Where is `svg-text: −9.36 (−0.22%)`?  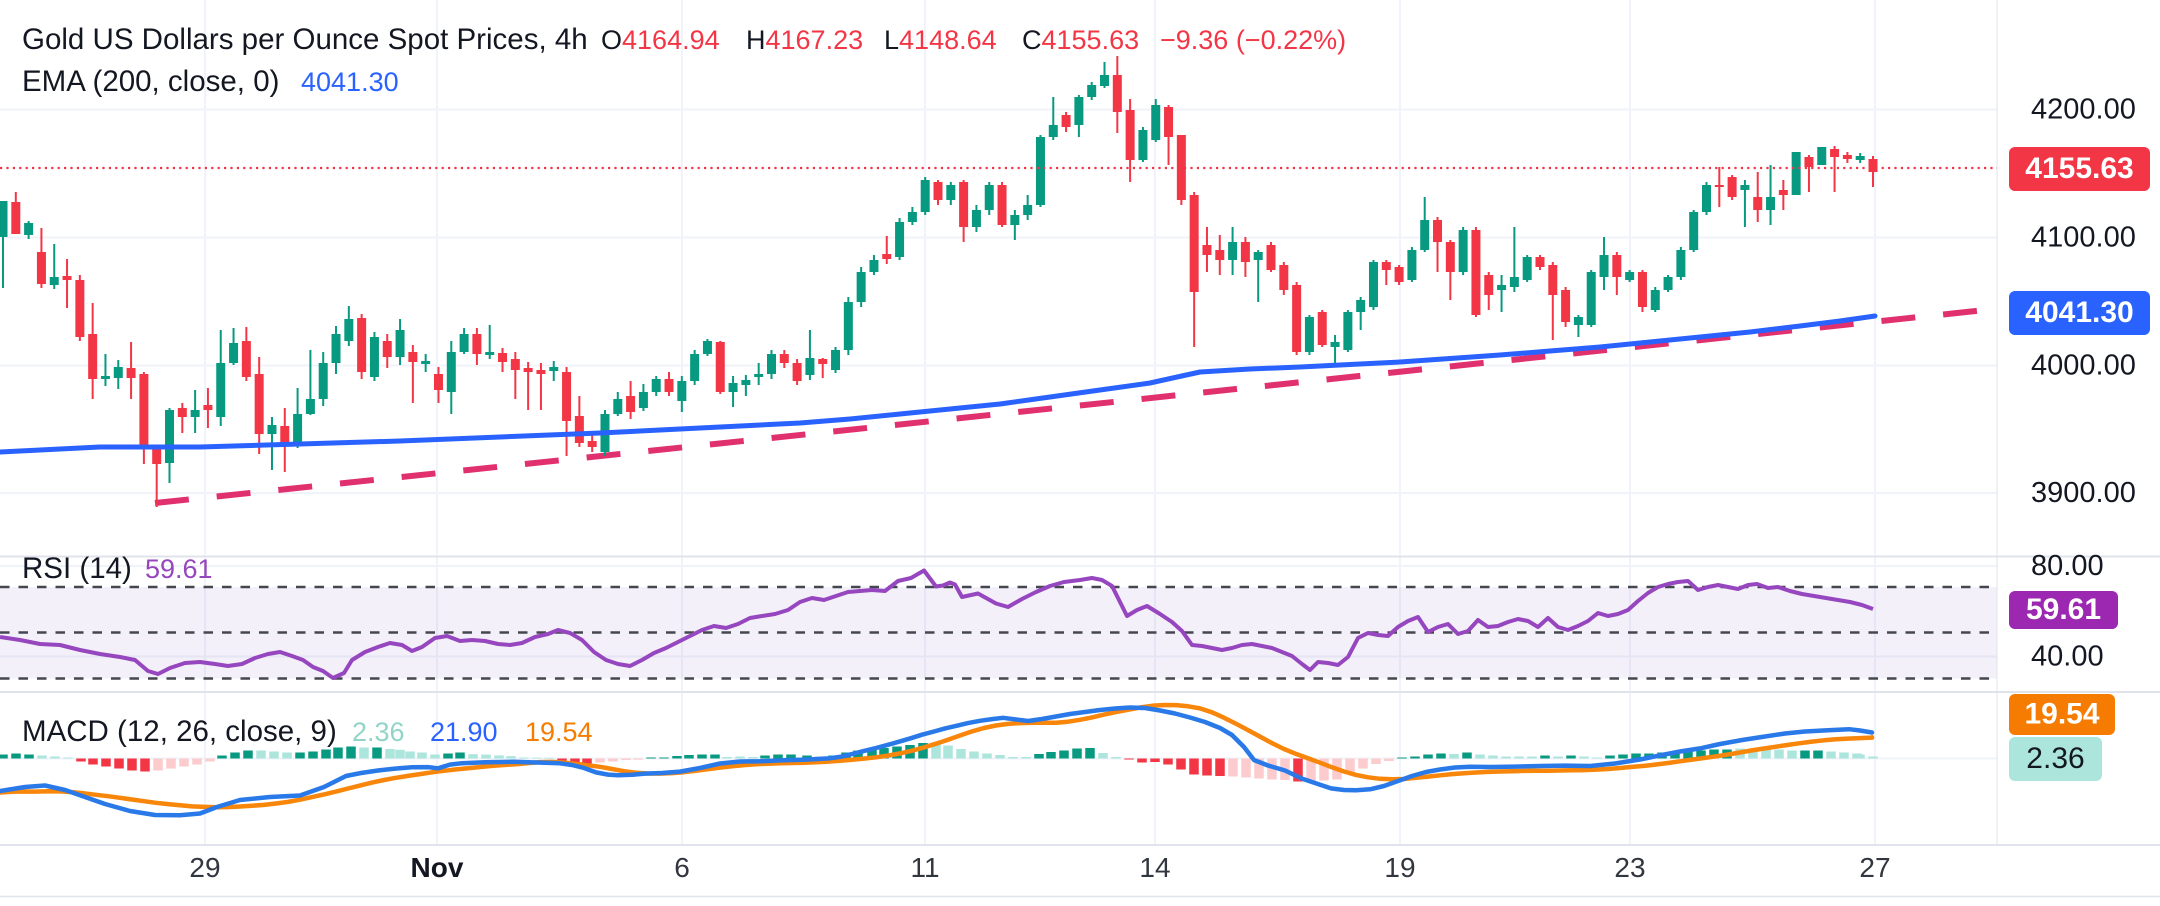
svg-text: −9.36 (−0.22%) is located at coordinates (1253, 40).